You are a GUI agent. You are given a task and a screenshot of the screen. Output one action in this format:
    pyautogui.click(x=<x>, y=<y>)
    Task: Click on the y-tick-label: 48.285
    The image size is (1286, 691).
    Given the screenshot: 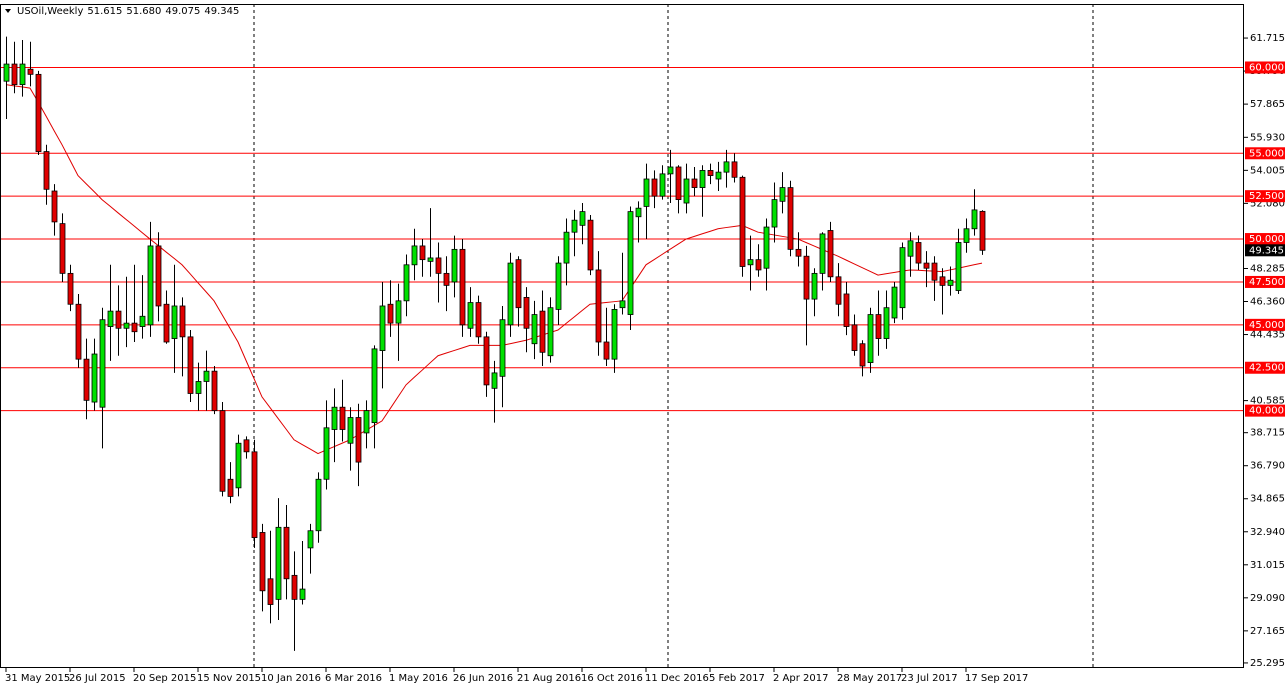 What is the action you would take?
    pyautogui.click(x=1267, y=268)
    